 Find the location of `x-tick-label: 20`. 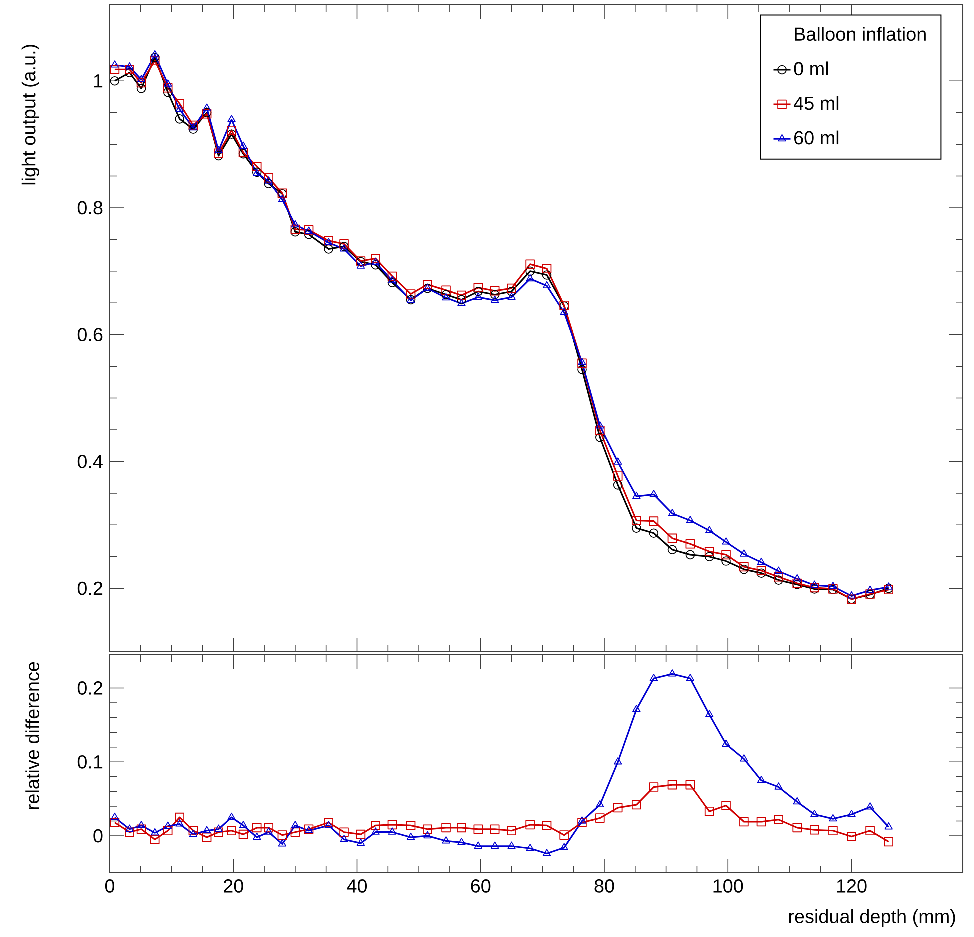

x-tick-label: 20 is located at coordinates (234, 886).